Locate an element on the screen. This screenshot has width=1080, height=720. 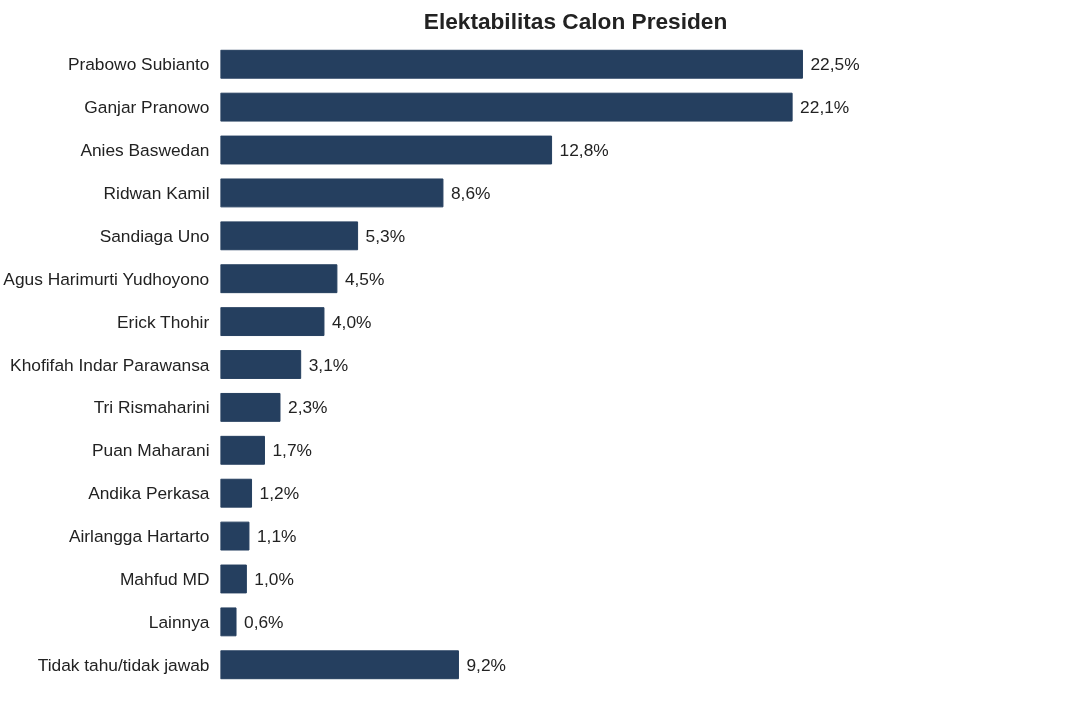
y-tick-label: Puan Maharani is located at coordinates (150, 450).